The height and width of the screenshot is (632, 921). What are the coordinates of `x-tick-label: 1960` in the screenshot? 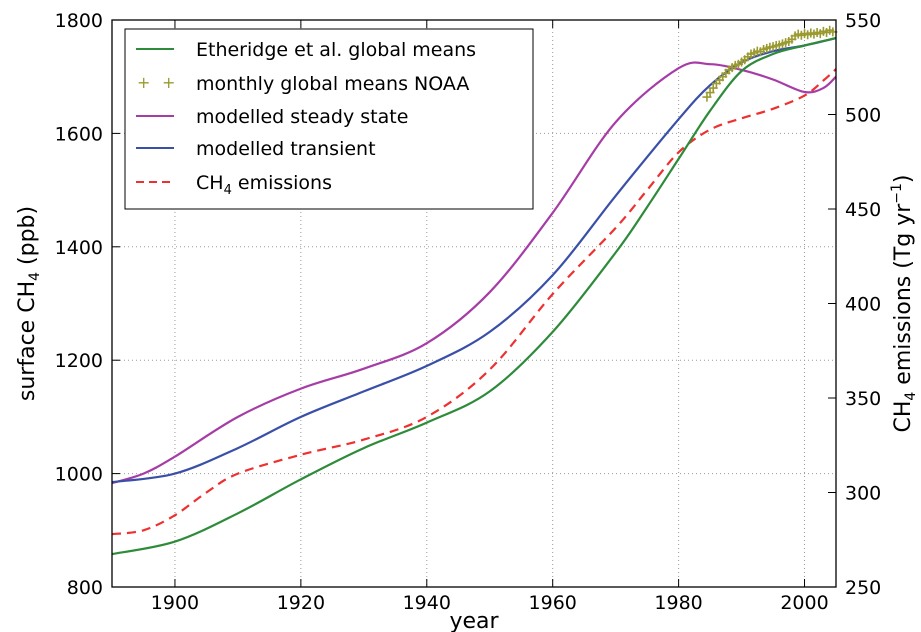 It's located at (553, 603).